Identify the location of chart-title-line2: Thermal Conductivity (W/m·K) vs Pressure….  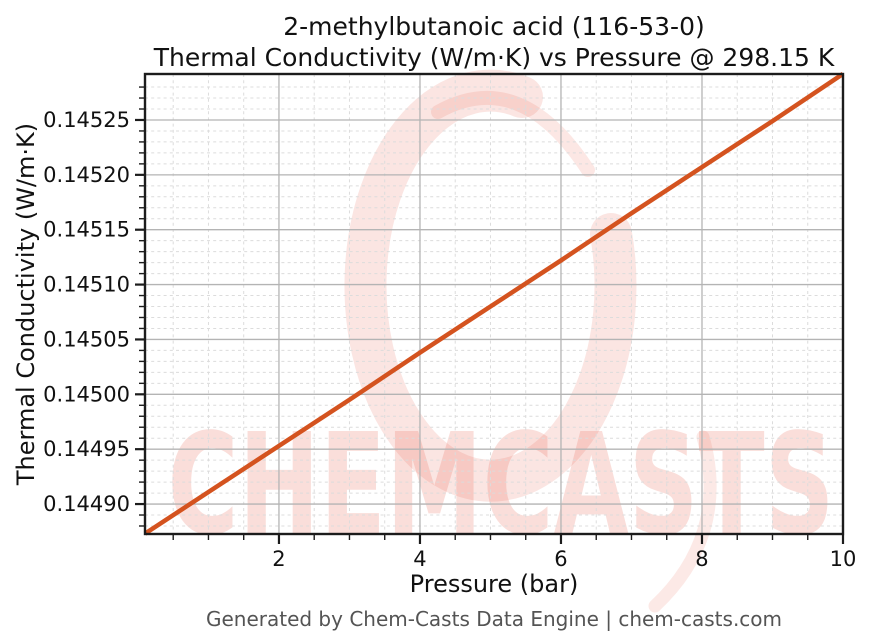
(494, 57).